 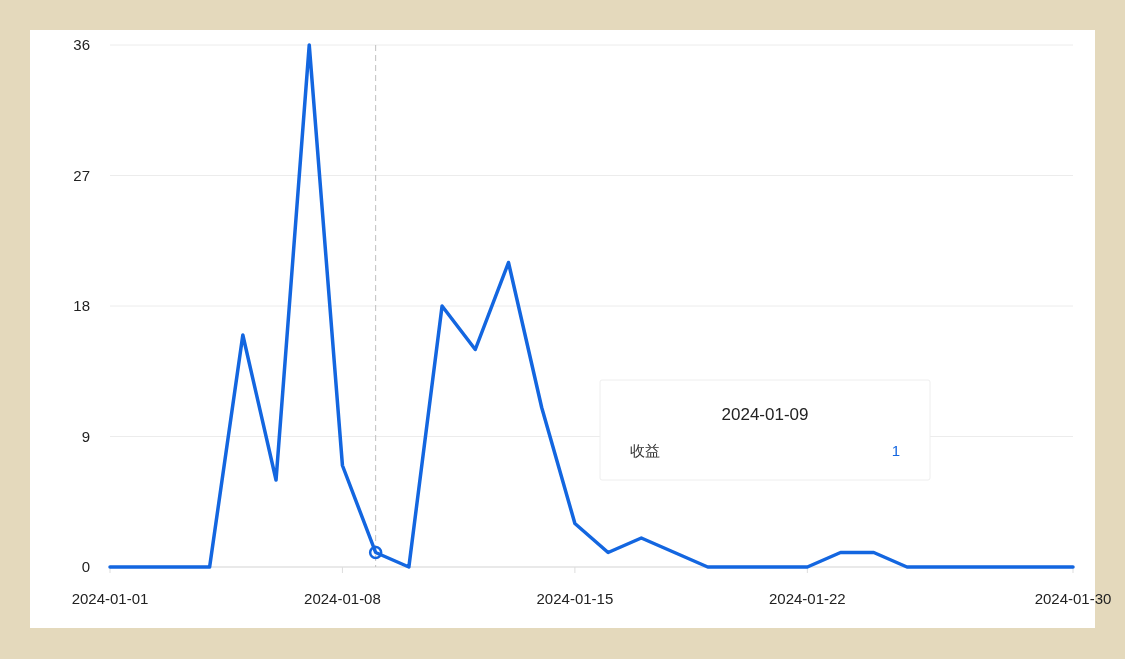 I want to click on annotation: 1, so click(x=895, y=450).